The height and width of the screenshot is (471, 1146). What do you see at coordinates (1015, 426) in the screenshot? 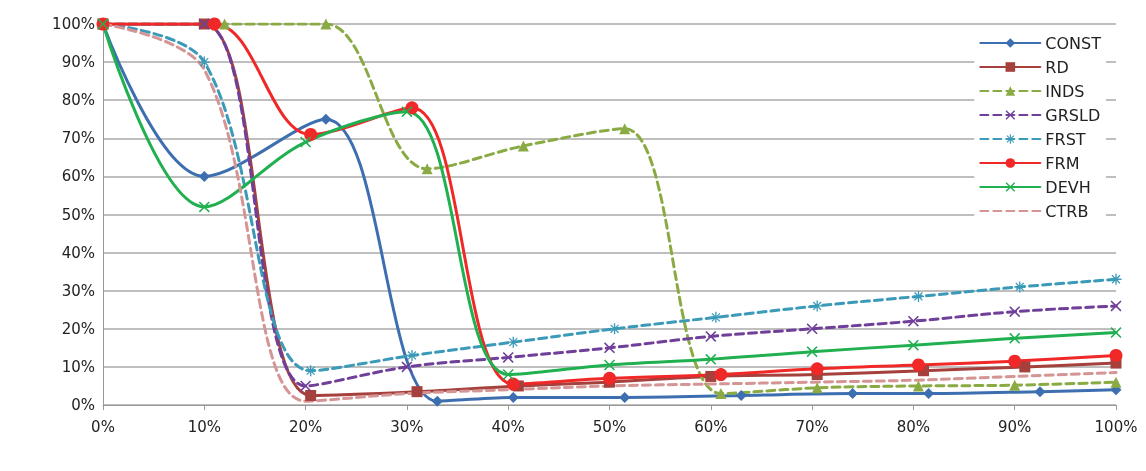
I see `x-tick-label: 90%` at bounding box center [1015, 426].